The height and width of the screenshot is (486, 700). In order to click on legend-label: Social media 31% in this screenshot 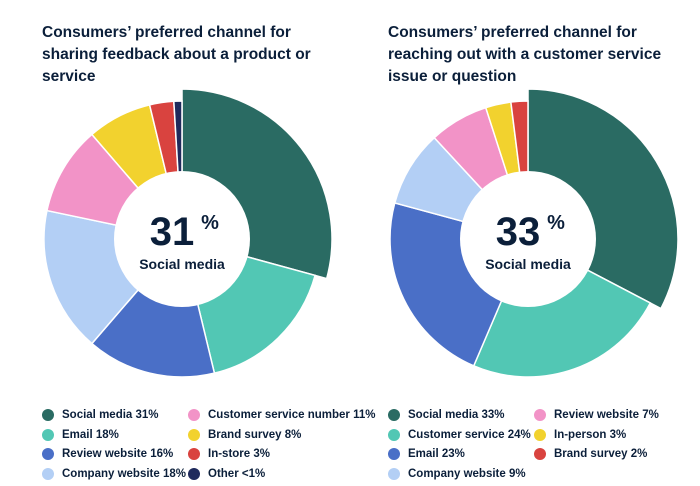, I will do `click(110, 415)`.